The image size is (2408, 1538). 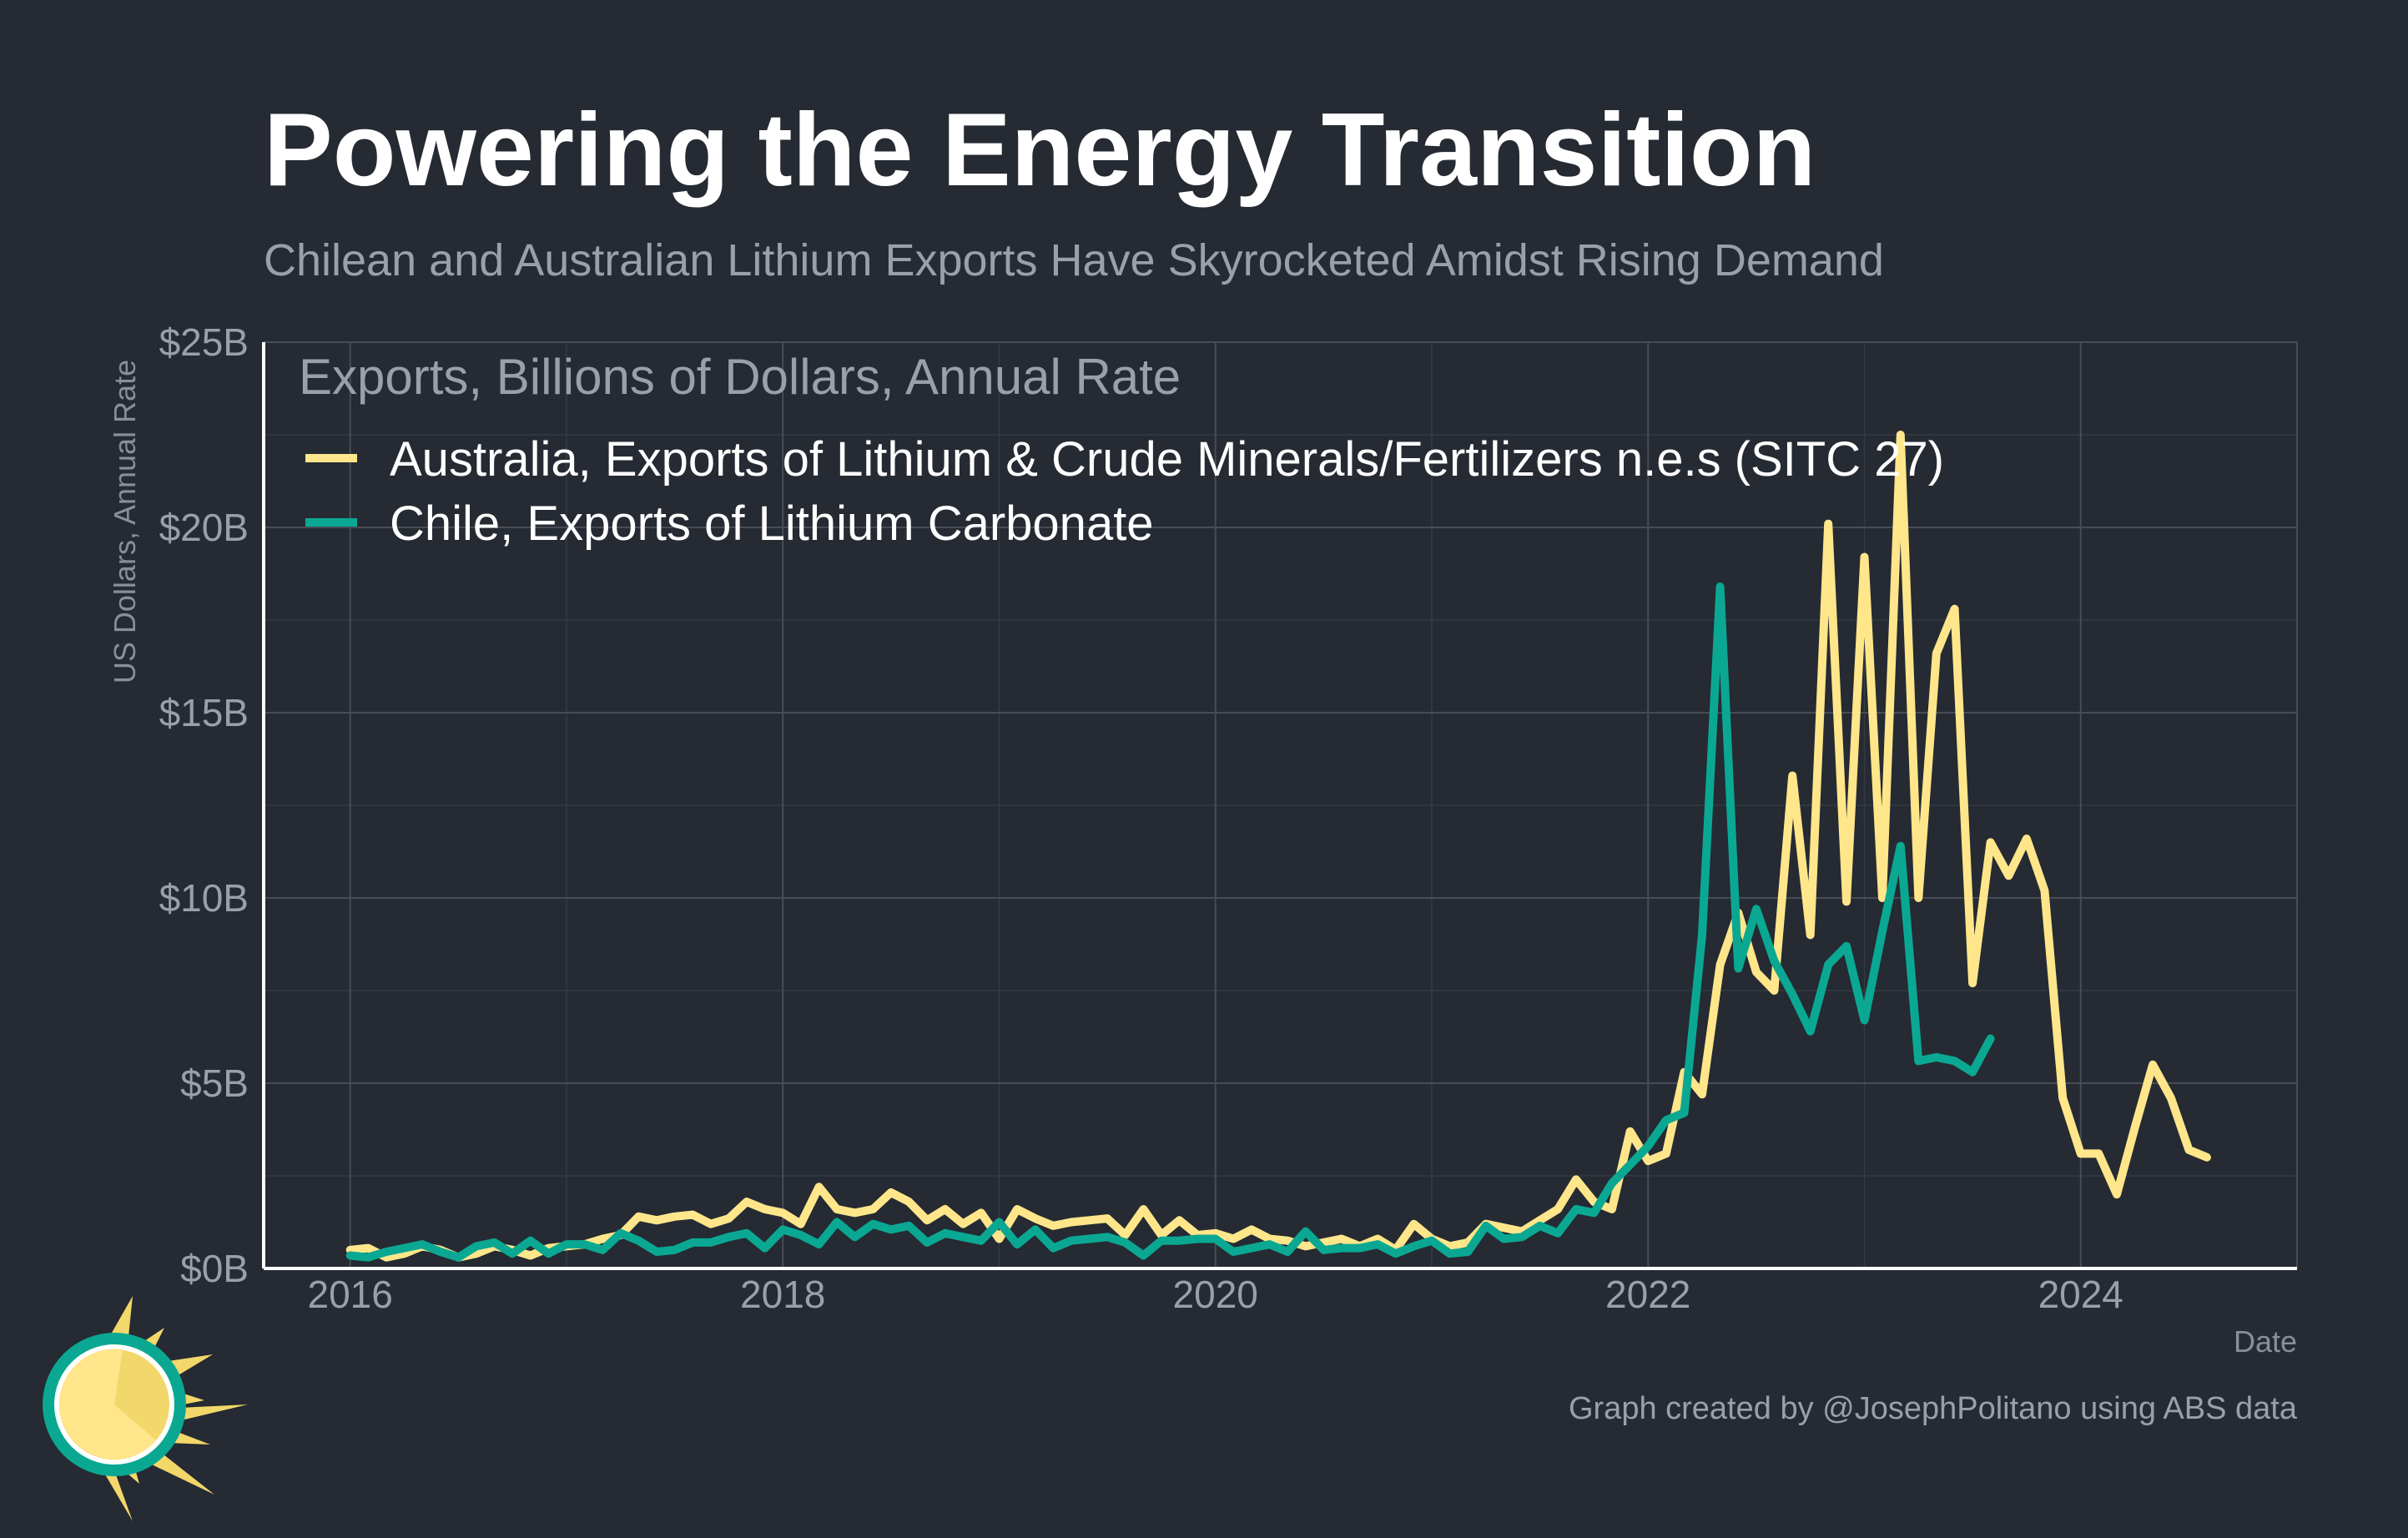 What do you see at coordinates (772, 524) in the screenshot?
I see `legend-label-chile: Chile, Exports of Lithium Carbonate` at bounding box center [772, 524].